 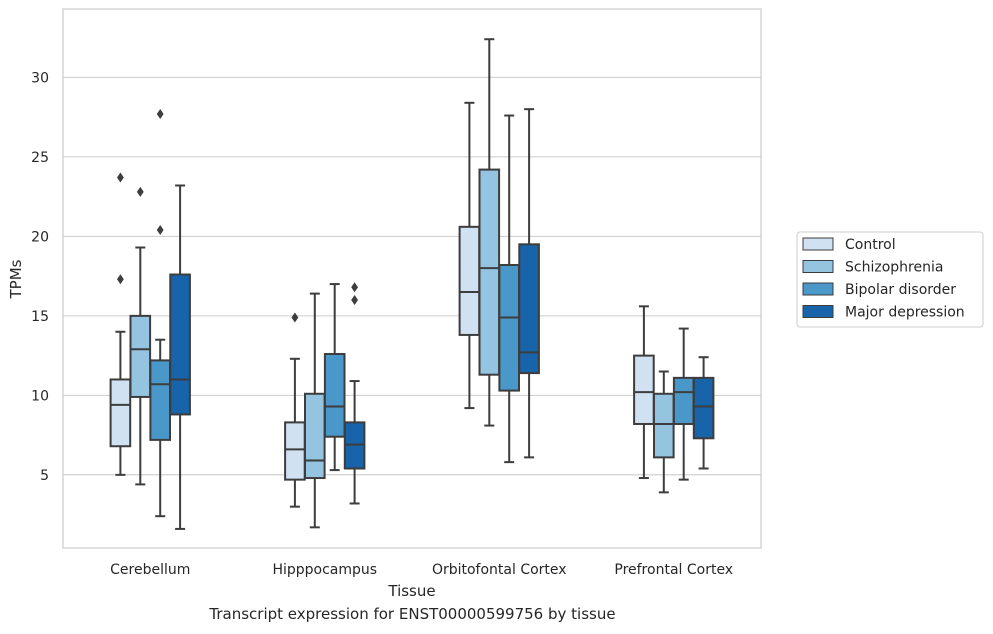 I want to click on legend-frame, so click(x=890, y=279).